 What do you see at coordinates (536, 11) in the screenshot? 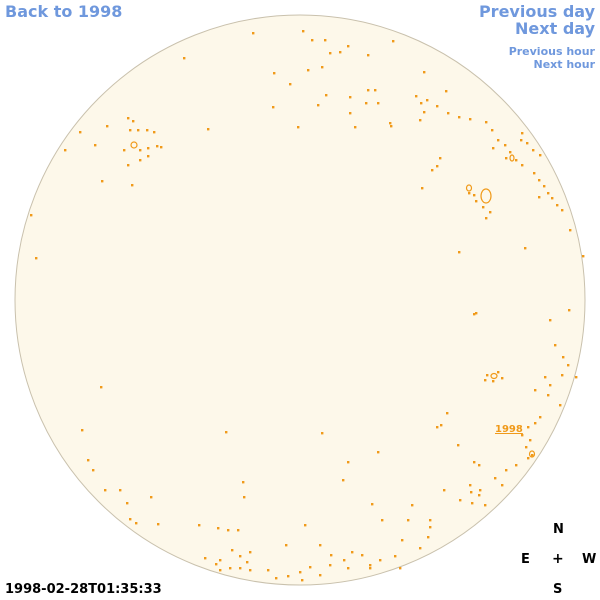
I see `previous-day-link: Previous day` at bounding box center [536, 11].